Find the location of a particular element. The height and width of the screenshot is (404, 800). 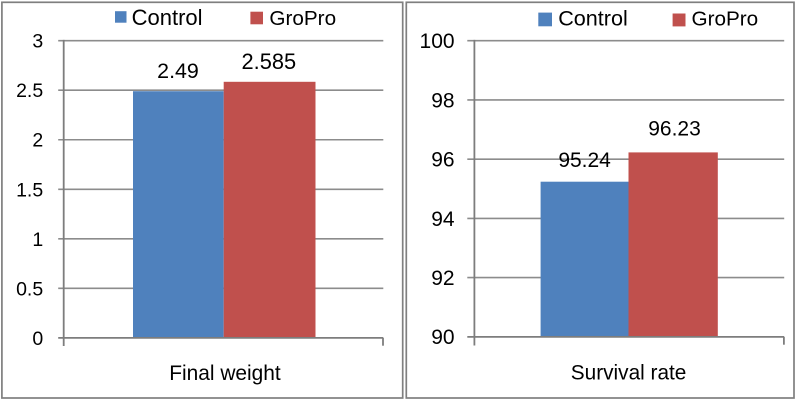

svg-text: 2.585 is located at coordinates (269, 61).